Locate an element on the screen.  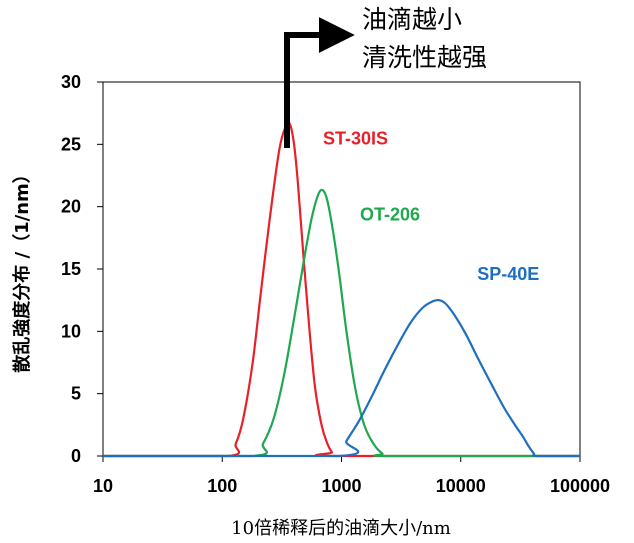
annotation-line-1: 油滴越小 is located at coordinates (412, 19).